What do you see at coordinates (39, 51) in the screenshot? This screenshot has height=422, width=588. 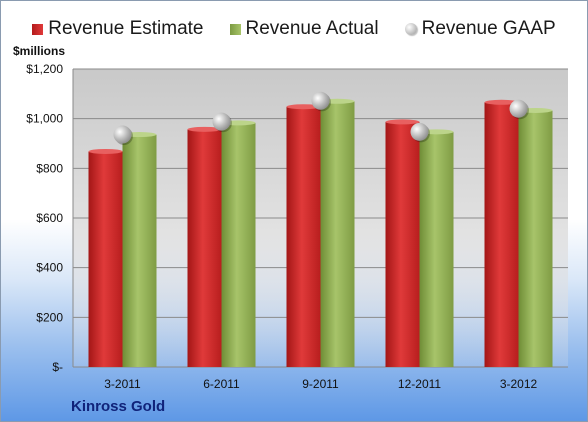 I see `y-axis-unit-label: $millions` at bounding box center [39, 51].